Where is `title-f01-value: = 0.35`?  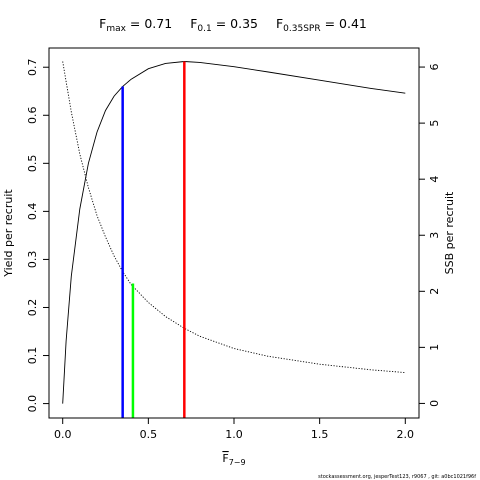 title-f01-value: = 0.35 is located at coordinates (235, 23).